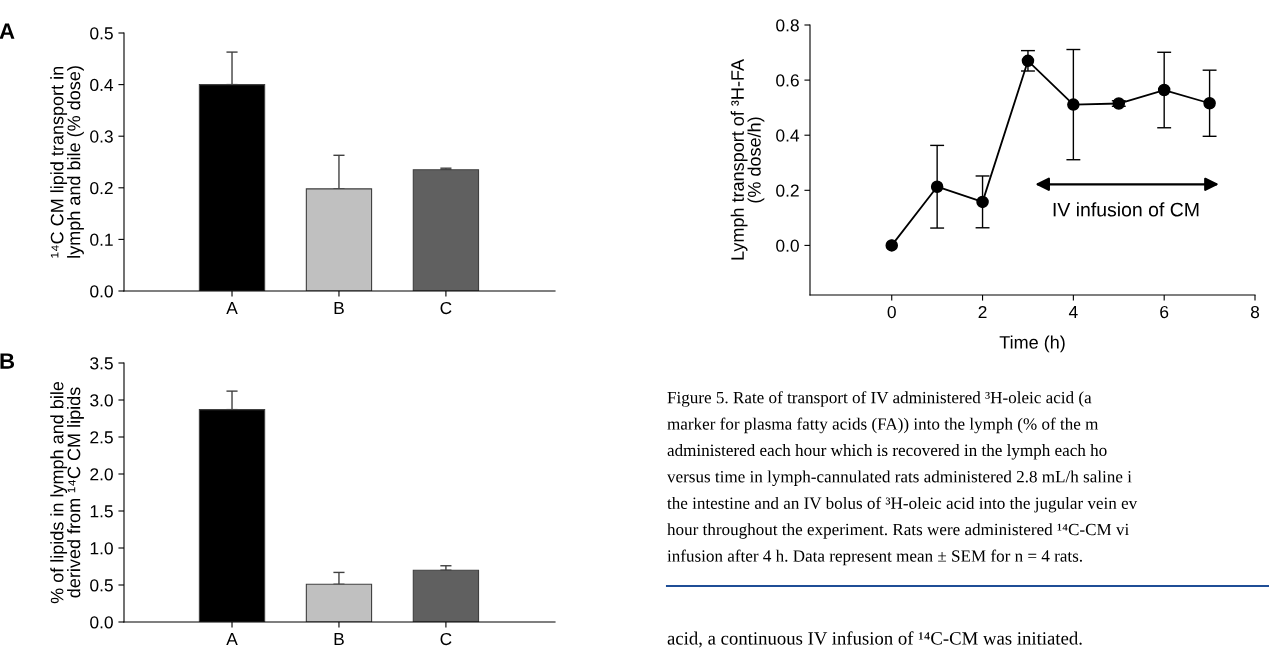  I want to click on x-tick-label: 2, so click(982, 311).